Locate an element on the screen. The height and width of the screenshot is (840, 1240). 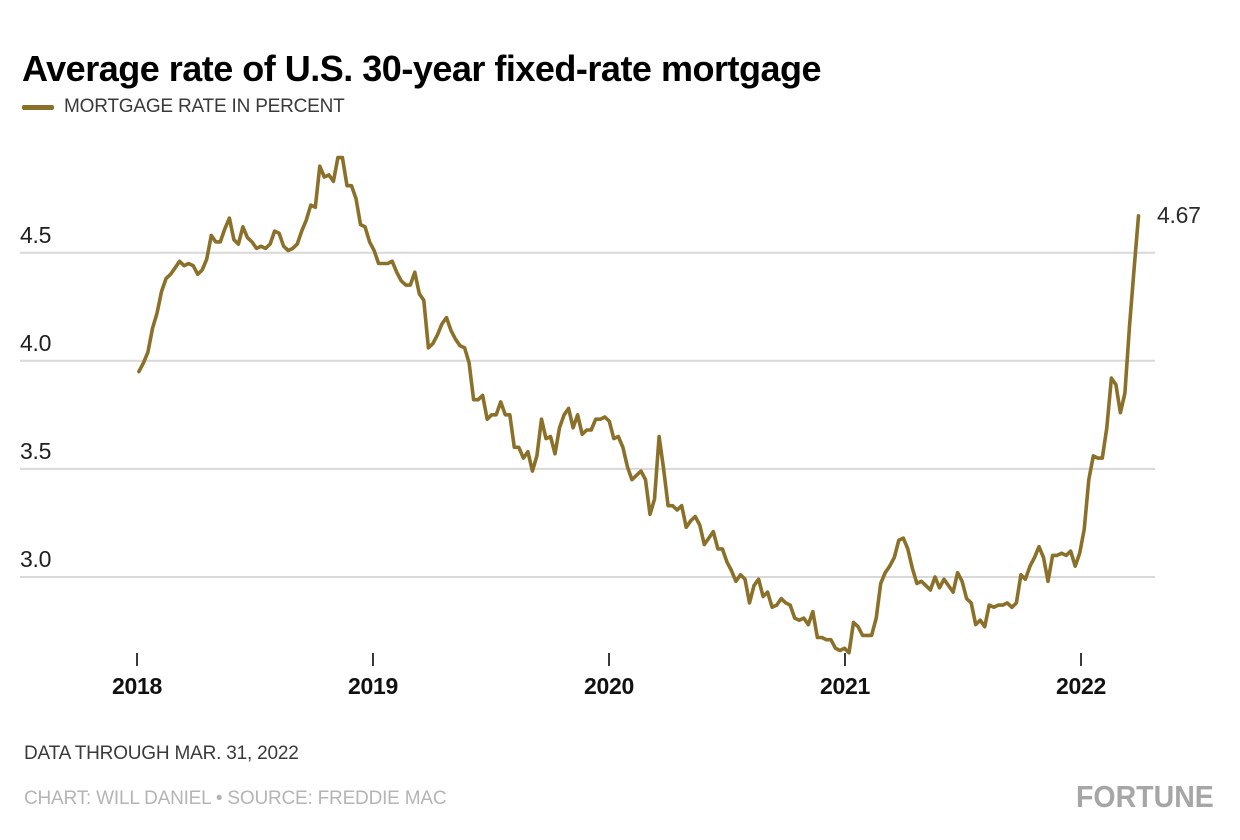
y-axis-label: 4.5 is located at coordinates (36, 234).